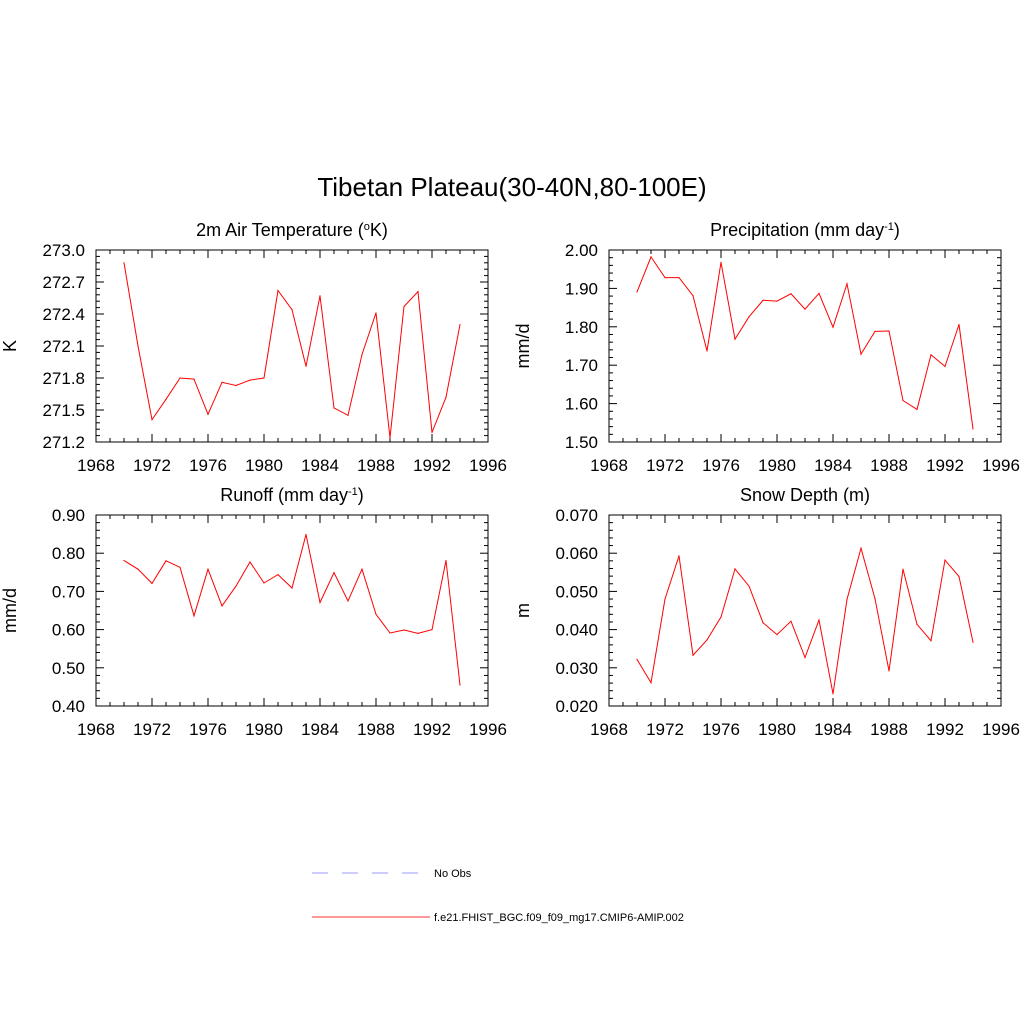  Describe the element at coordinates (10, 610) in the screenshot. I see `y-axis-label: mm/d` at that location.